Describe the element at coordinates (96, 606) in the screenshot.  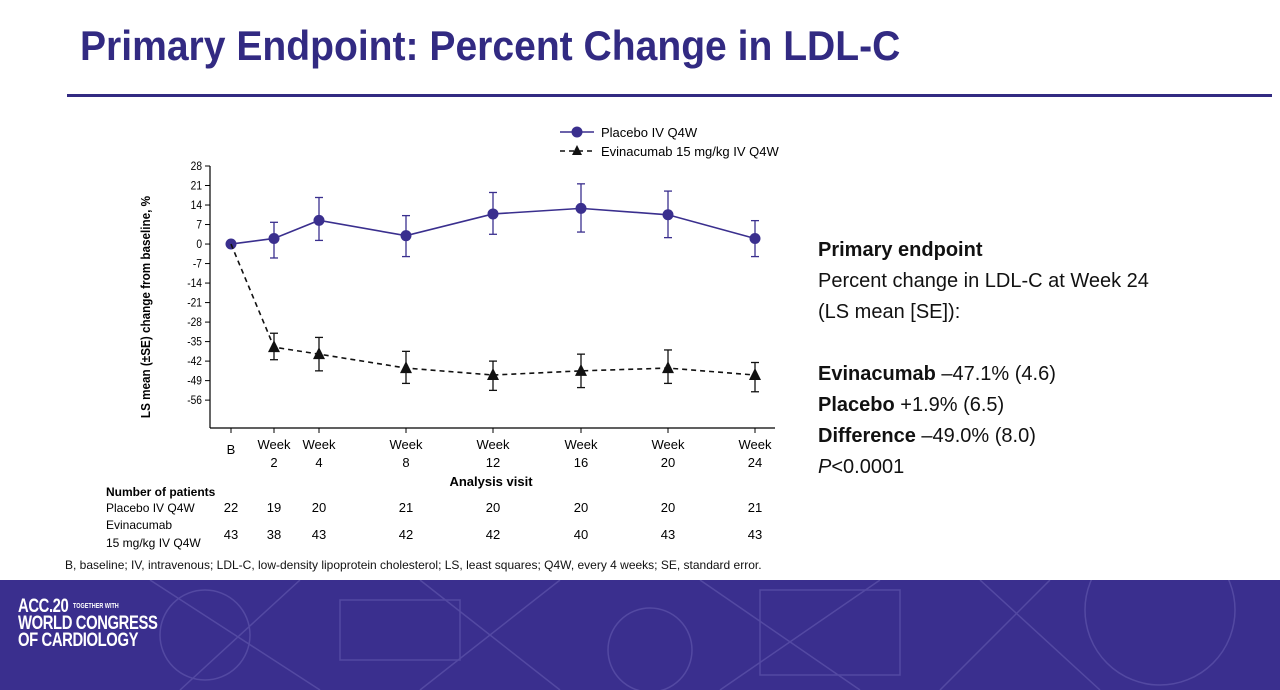
I see `logo-tag: TOGETHER WITH` at that location.